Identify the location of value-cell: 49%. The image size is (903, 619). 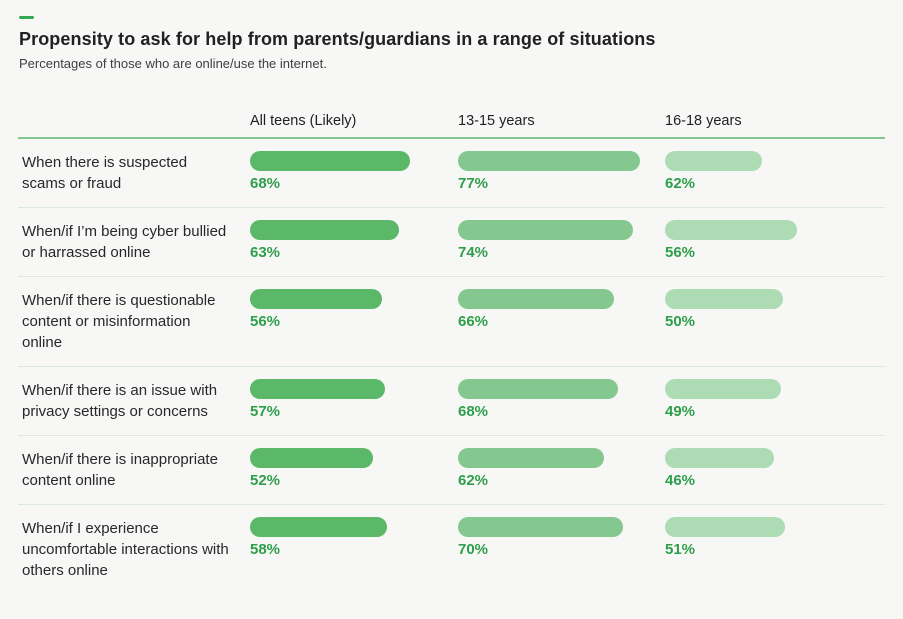
(771, 400).